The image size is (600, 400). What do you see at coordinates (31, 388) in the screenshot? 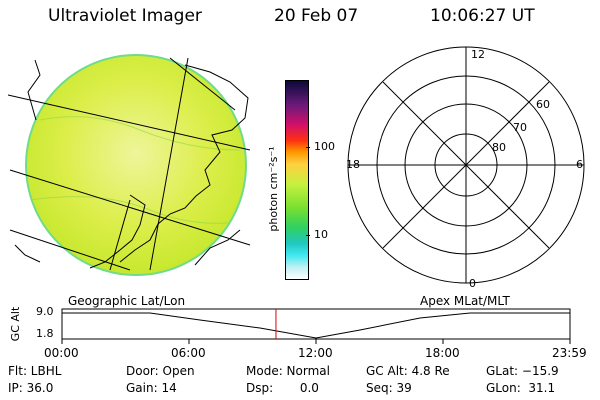
I see `ip-status: IP: 36.0` at bounding box center [31, 388].